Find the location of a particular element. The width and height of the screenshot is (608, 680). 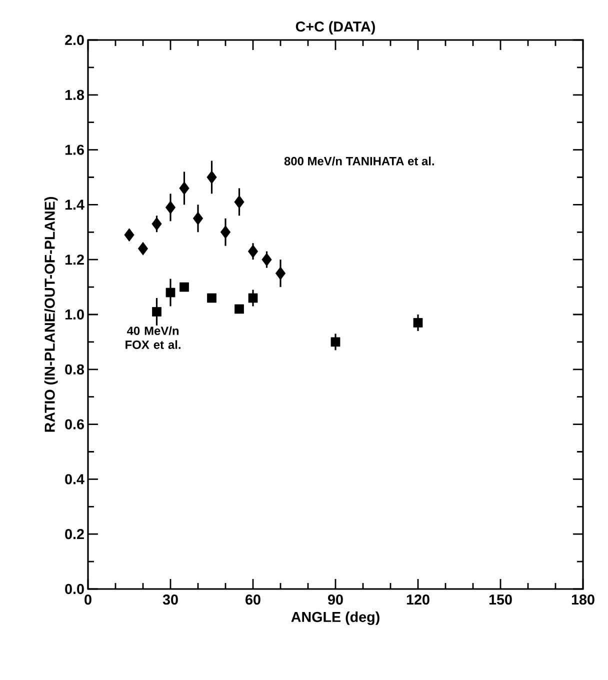

x-tick-label: 60 is located at coordinates (253, 599).